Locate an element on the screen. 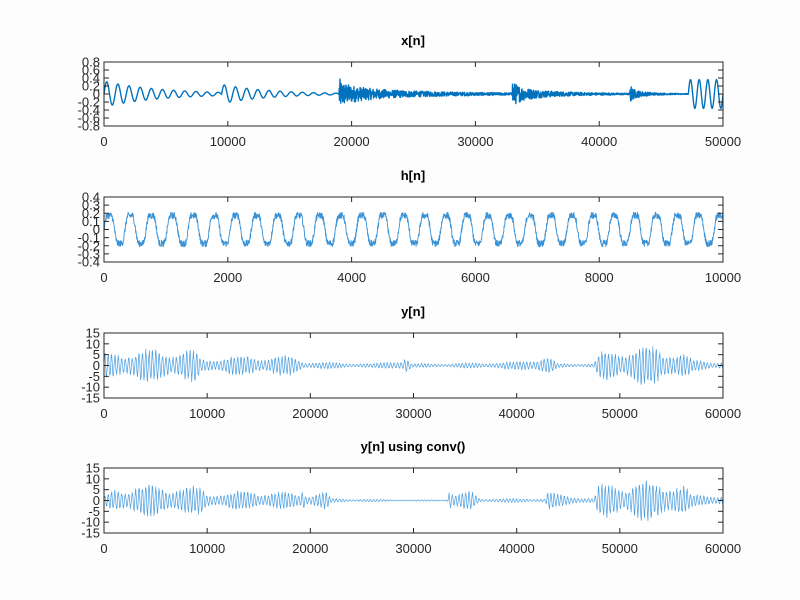 The height and width of the screenshot is (600, 800). x-tick-label: 2000 is located at coordinates (227, 277).